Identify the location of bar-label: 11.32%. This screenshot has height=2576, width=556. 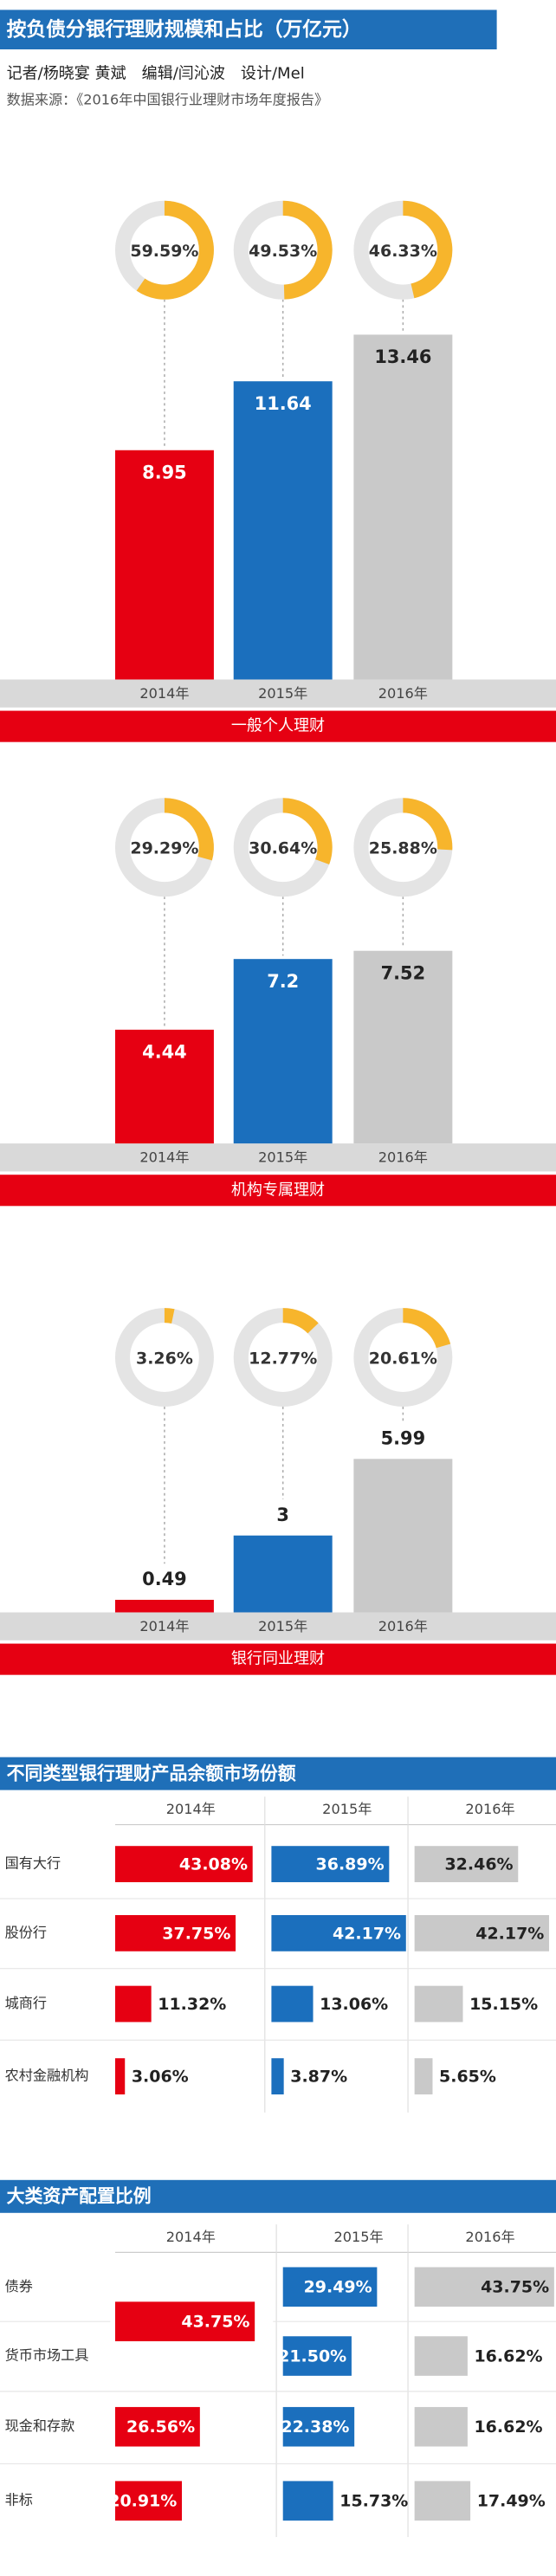
(192, 2004).